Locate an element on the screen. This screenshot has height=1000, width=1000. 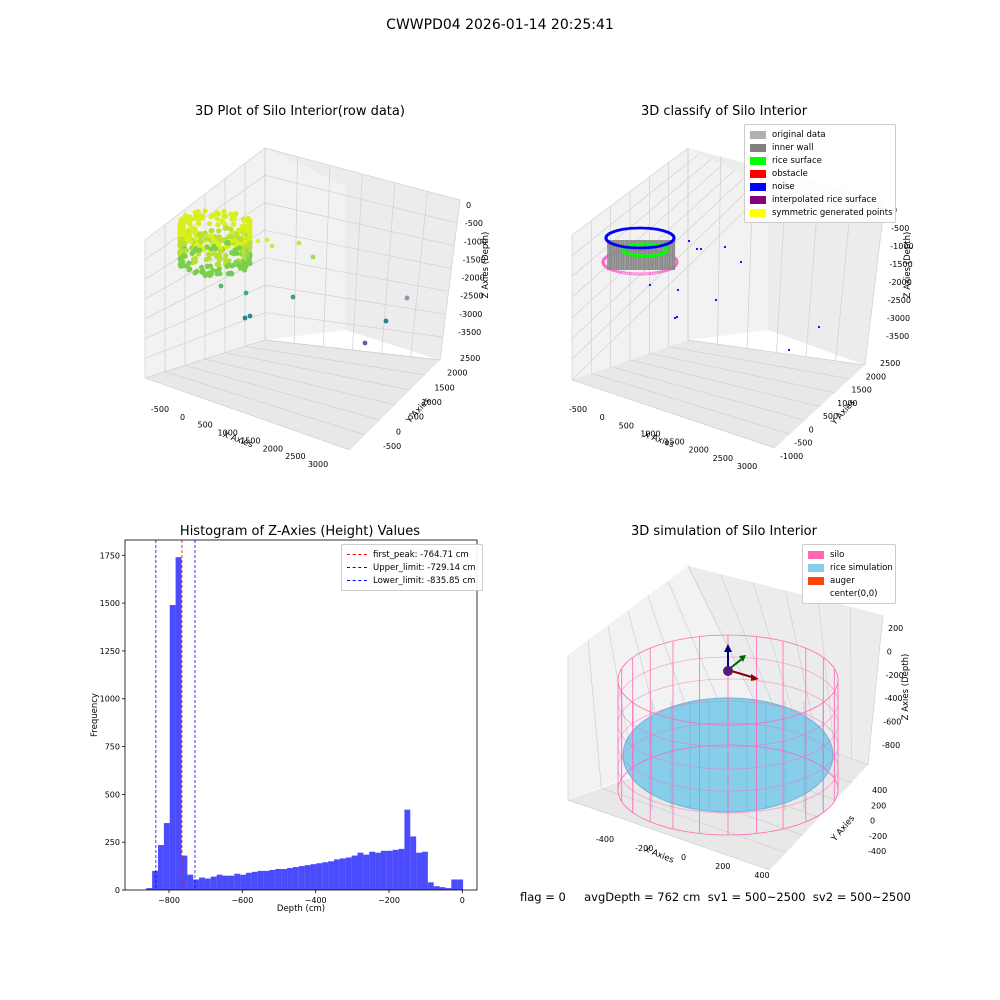
classify-x-tick: 500 is located at coordinates (626, 425).